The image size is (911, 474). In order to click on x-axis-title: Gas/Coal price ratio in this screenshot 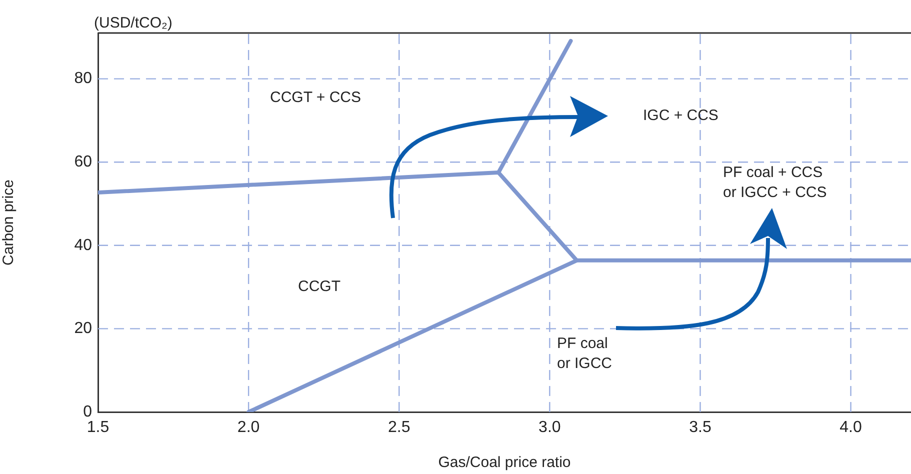, I will do `click(504, 463)`.